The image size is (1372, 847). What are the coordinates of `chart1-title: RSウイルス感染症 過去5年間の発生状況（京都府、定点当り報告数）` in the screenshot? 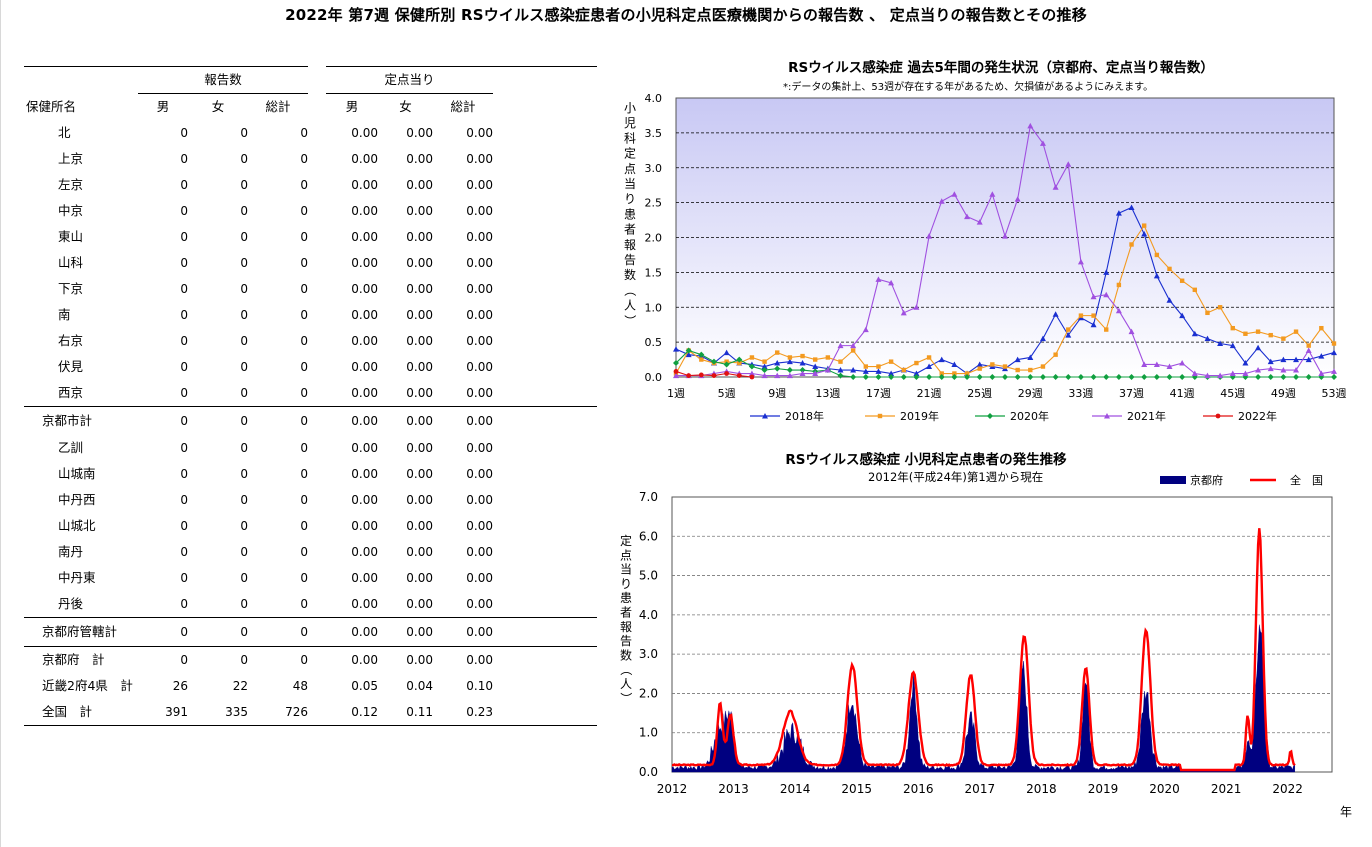 It's located at (1001, 68).